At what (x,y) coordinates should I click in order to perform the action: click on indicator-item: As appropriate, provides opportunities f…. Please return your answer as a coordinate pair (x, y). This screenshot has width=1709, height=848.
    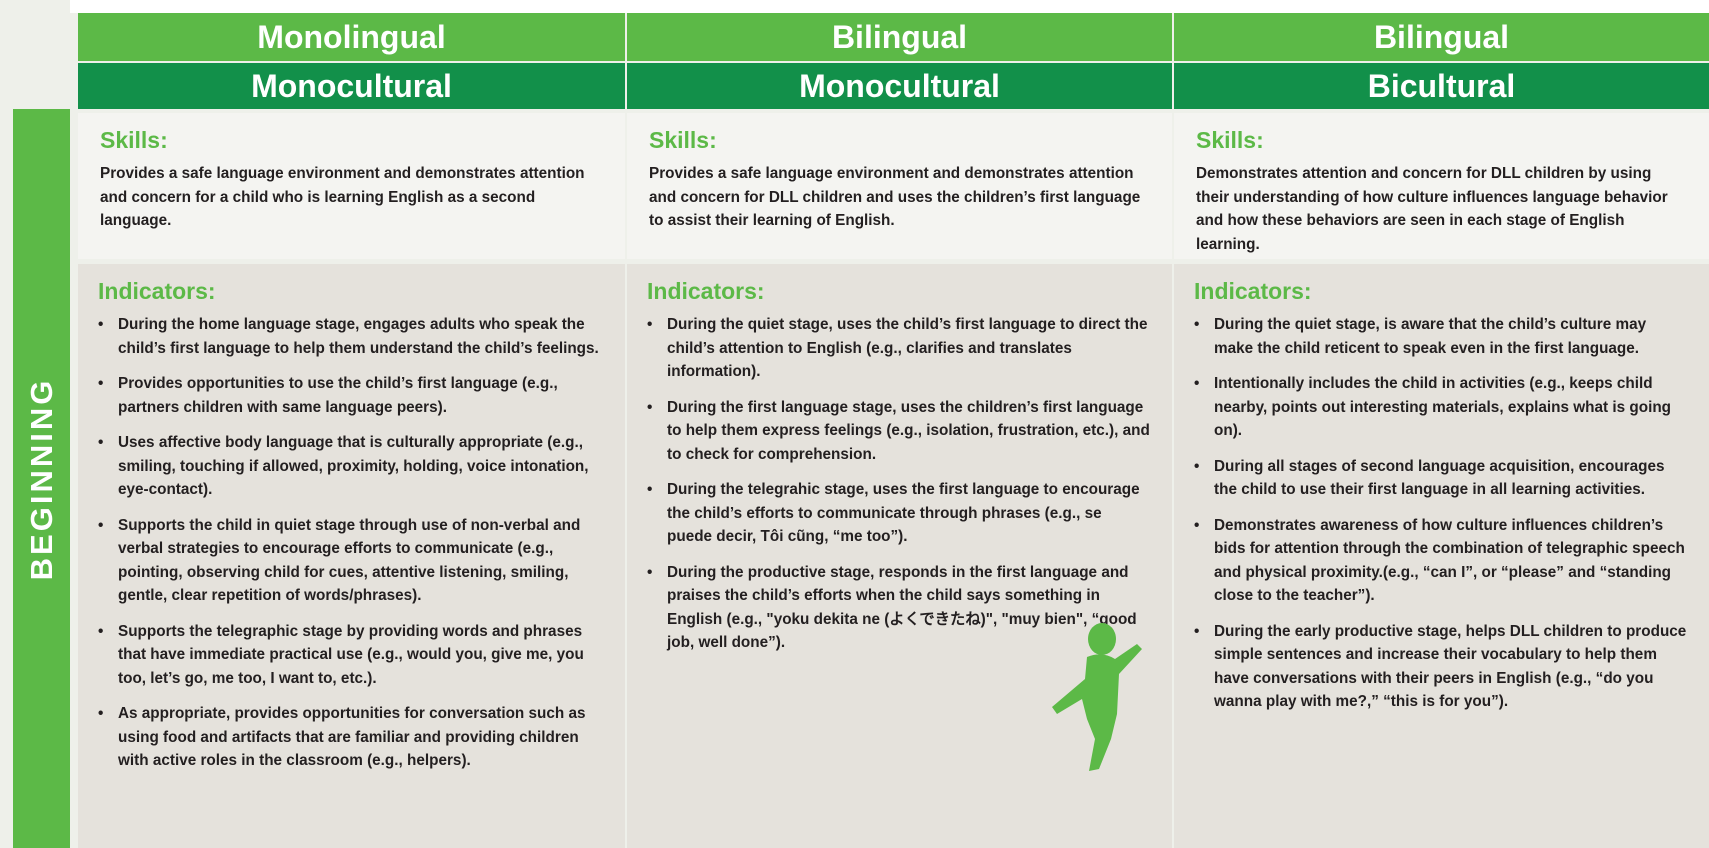
    Looking at the image, I should click on (350, 737).